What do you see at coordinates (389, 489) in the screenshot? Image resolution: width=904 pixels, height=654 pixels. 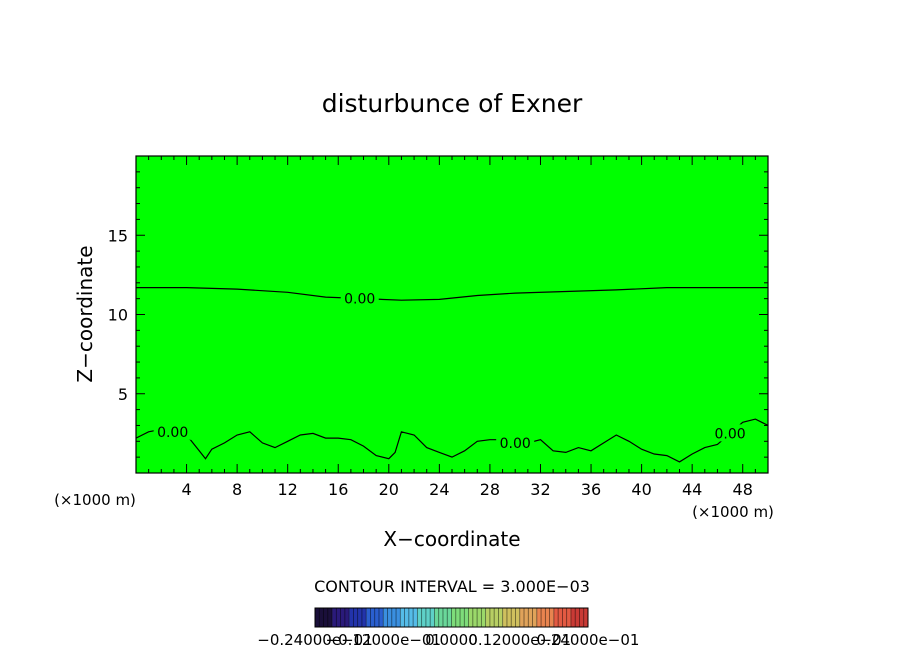 I see `x-tick-label: 20` at bounding box center [389, 489].